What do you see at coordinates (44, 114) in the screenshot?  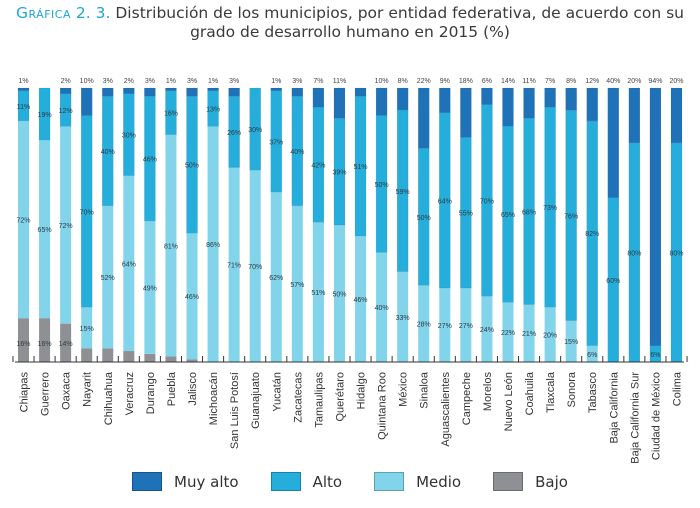 I see `bar-alto-guerrero` at bounding box center [44, 114].